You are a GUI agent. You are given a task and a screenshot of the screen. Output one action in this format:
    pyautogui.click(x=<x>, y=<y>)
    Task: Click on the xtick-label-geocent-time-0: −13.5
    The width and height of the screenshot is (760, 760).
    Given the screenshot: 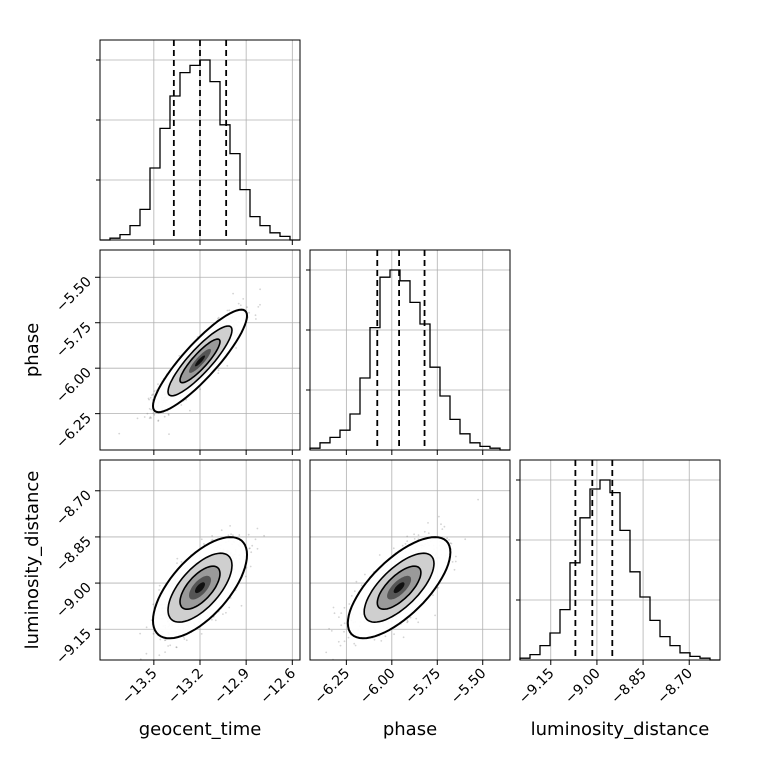 What is the action you would take?
    pyautogui.click(x=140, y=687)
    